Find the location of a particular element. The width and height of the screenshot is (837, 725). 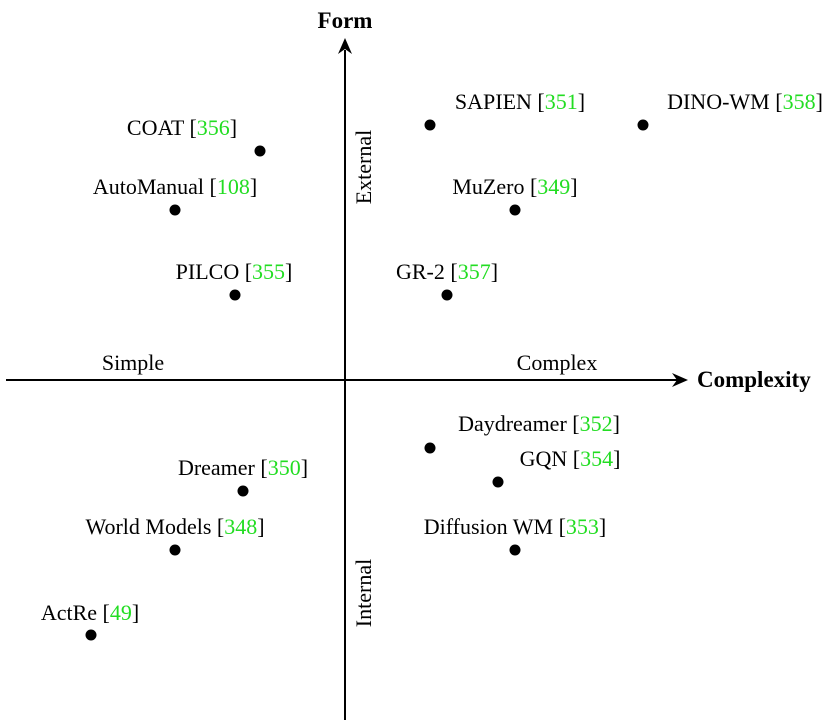

point-group: Diffusion WM [353] is located at coordinates (515, 535).